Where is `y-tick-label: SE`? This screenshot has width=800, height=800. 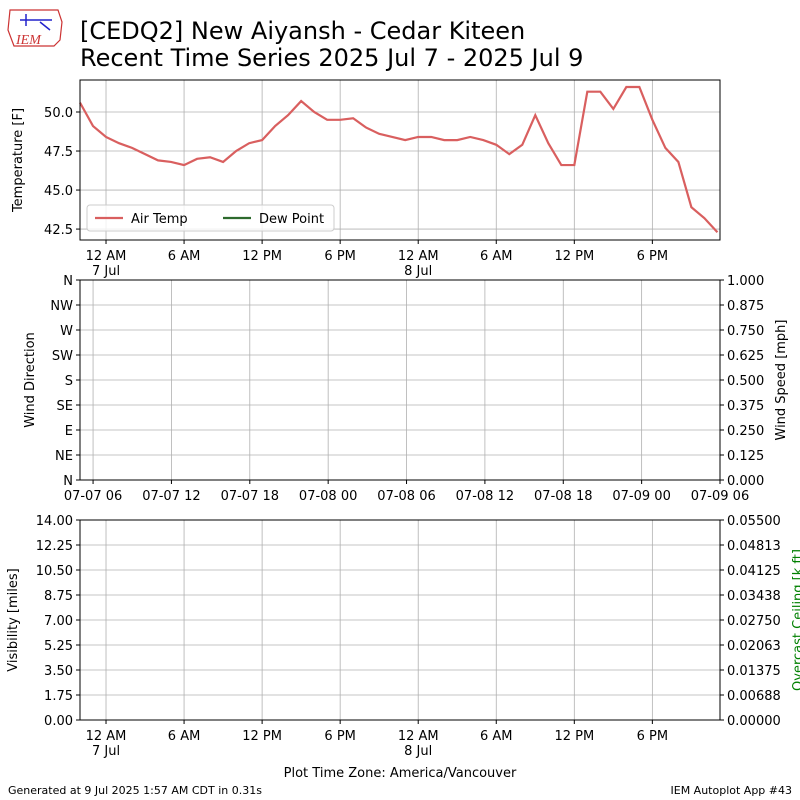 y-tick-label: SE is located at coordinates (65, 406).